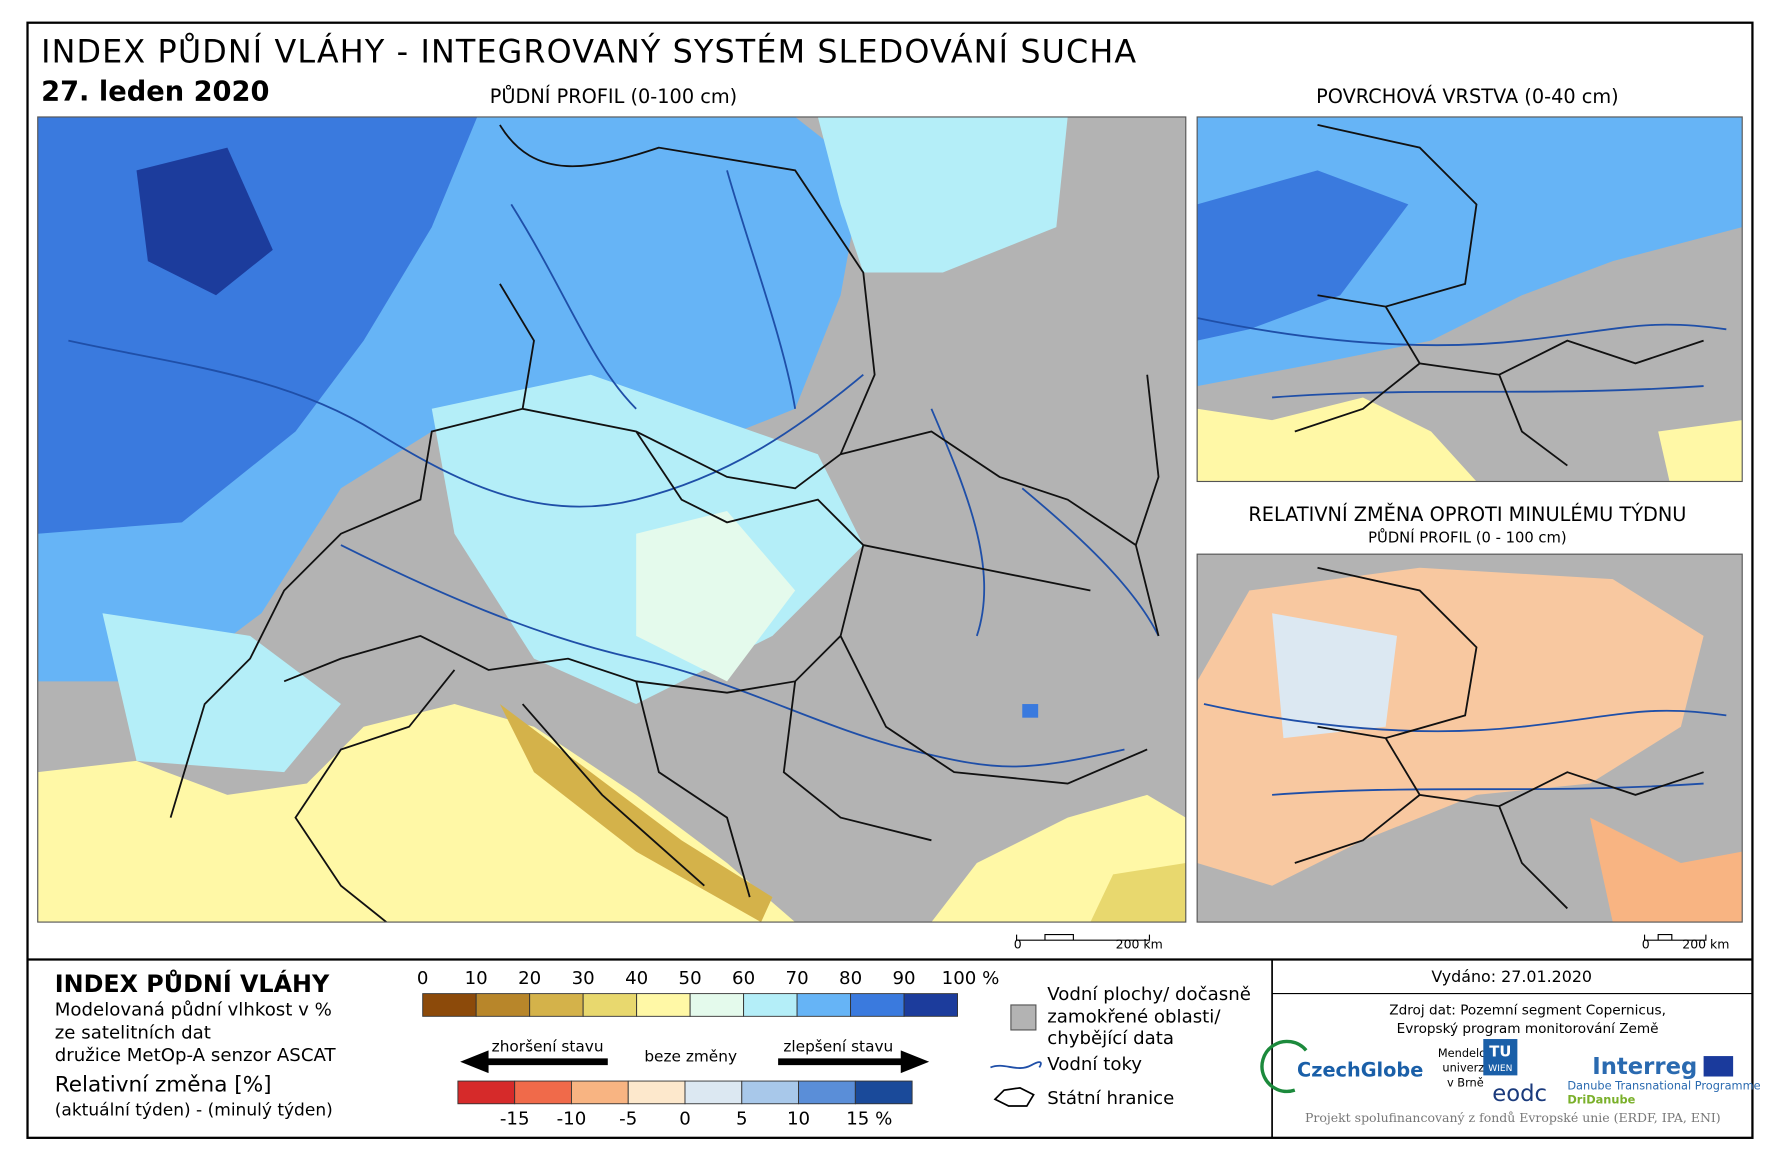  What do you see at coordinates (572, 1119) in the screenshot?
I see `colorbar-label: -10` at bounding box center [572, 1119].